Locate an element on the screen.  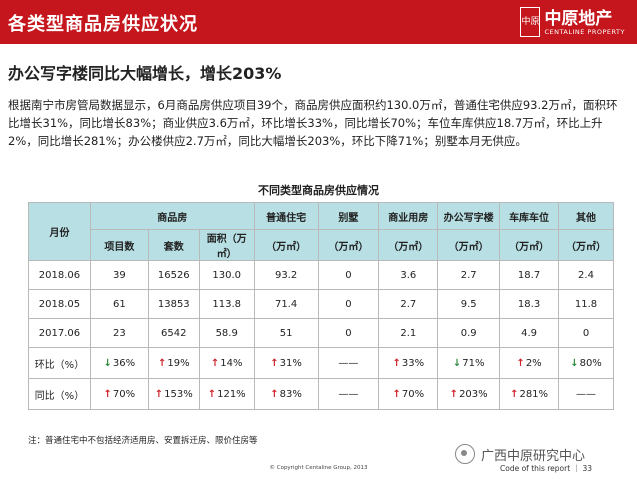
header-other: 其他 is located at coordinates (586, 216).